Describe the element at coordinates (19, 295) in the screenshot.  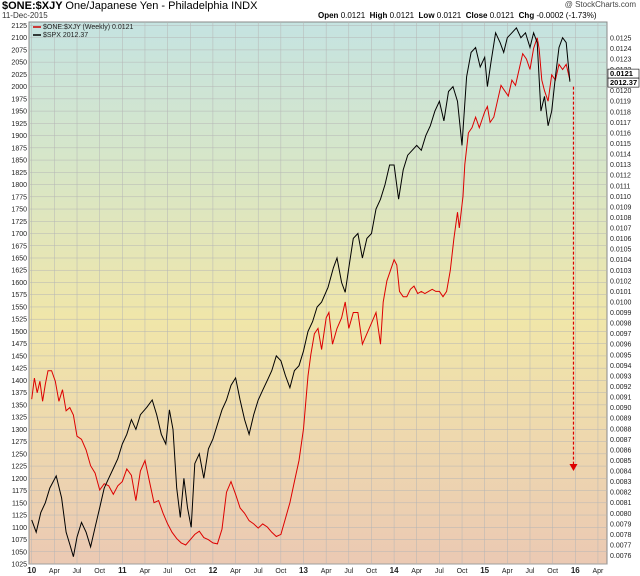
I see `left-tick-label: 1575` at that location.